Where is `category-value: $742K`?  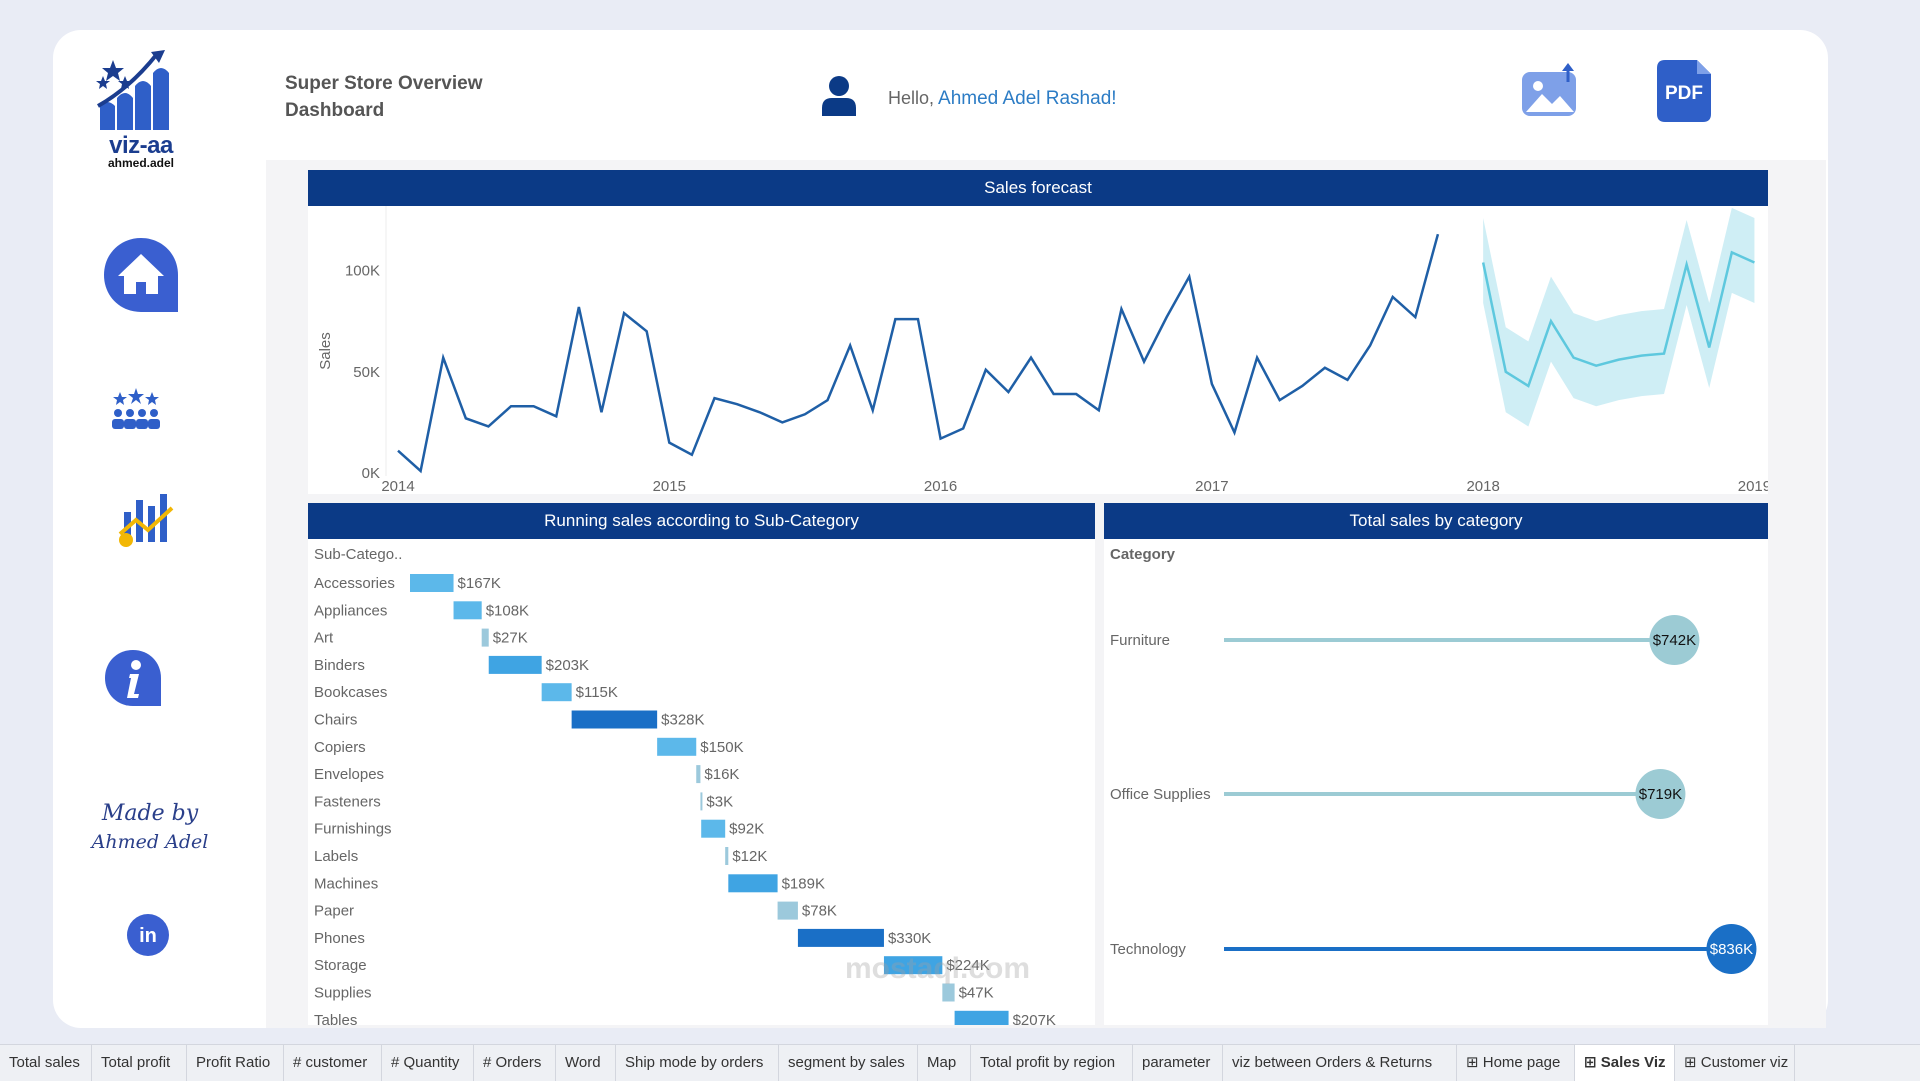 category-value: $742K is located at coordinates (1674, 640).